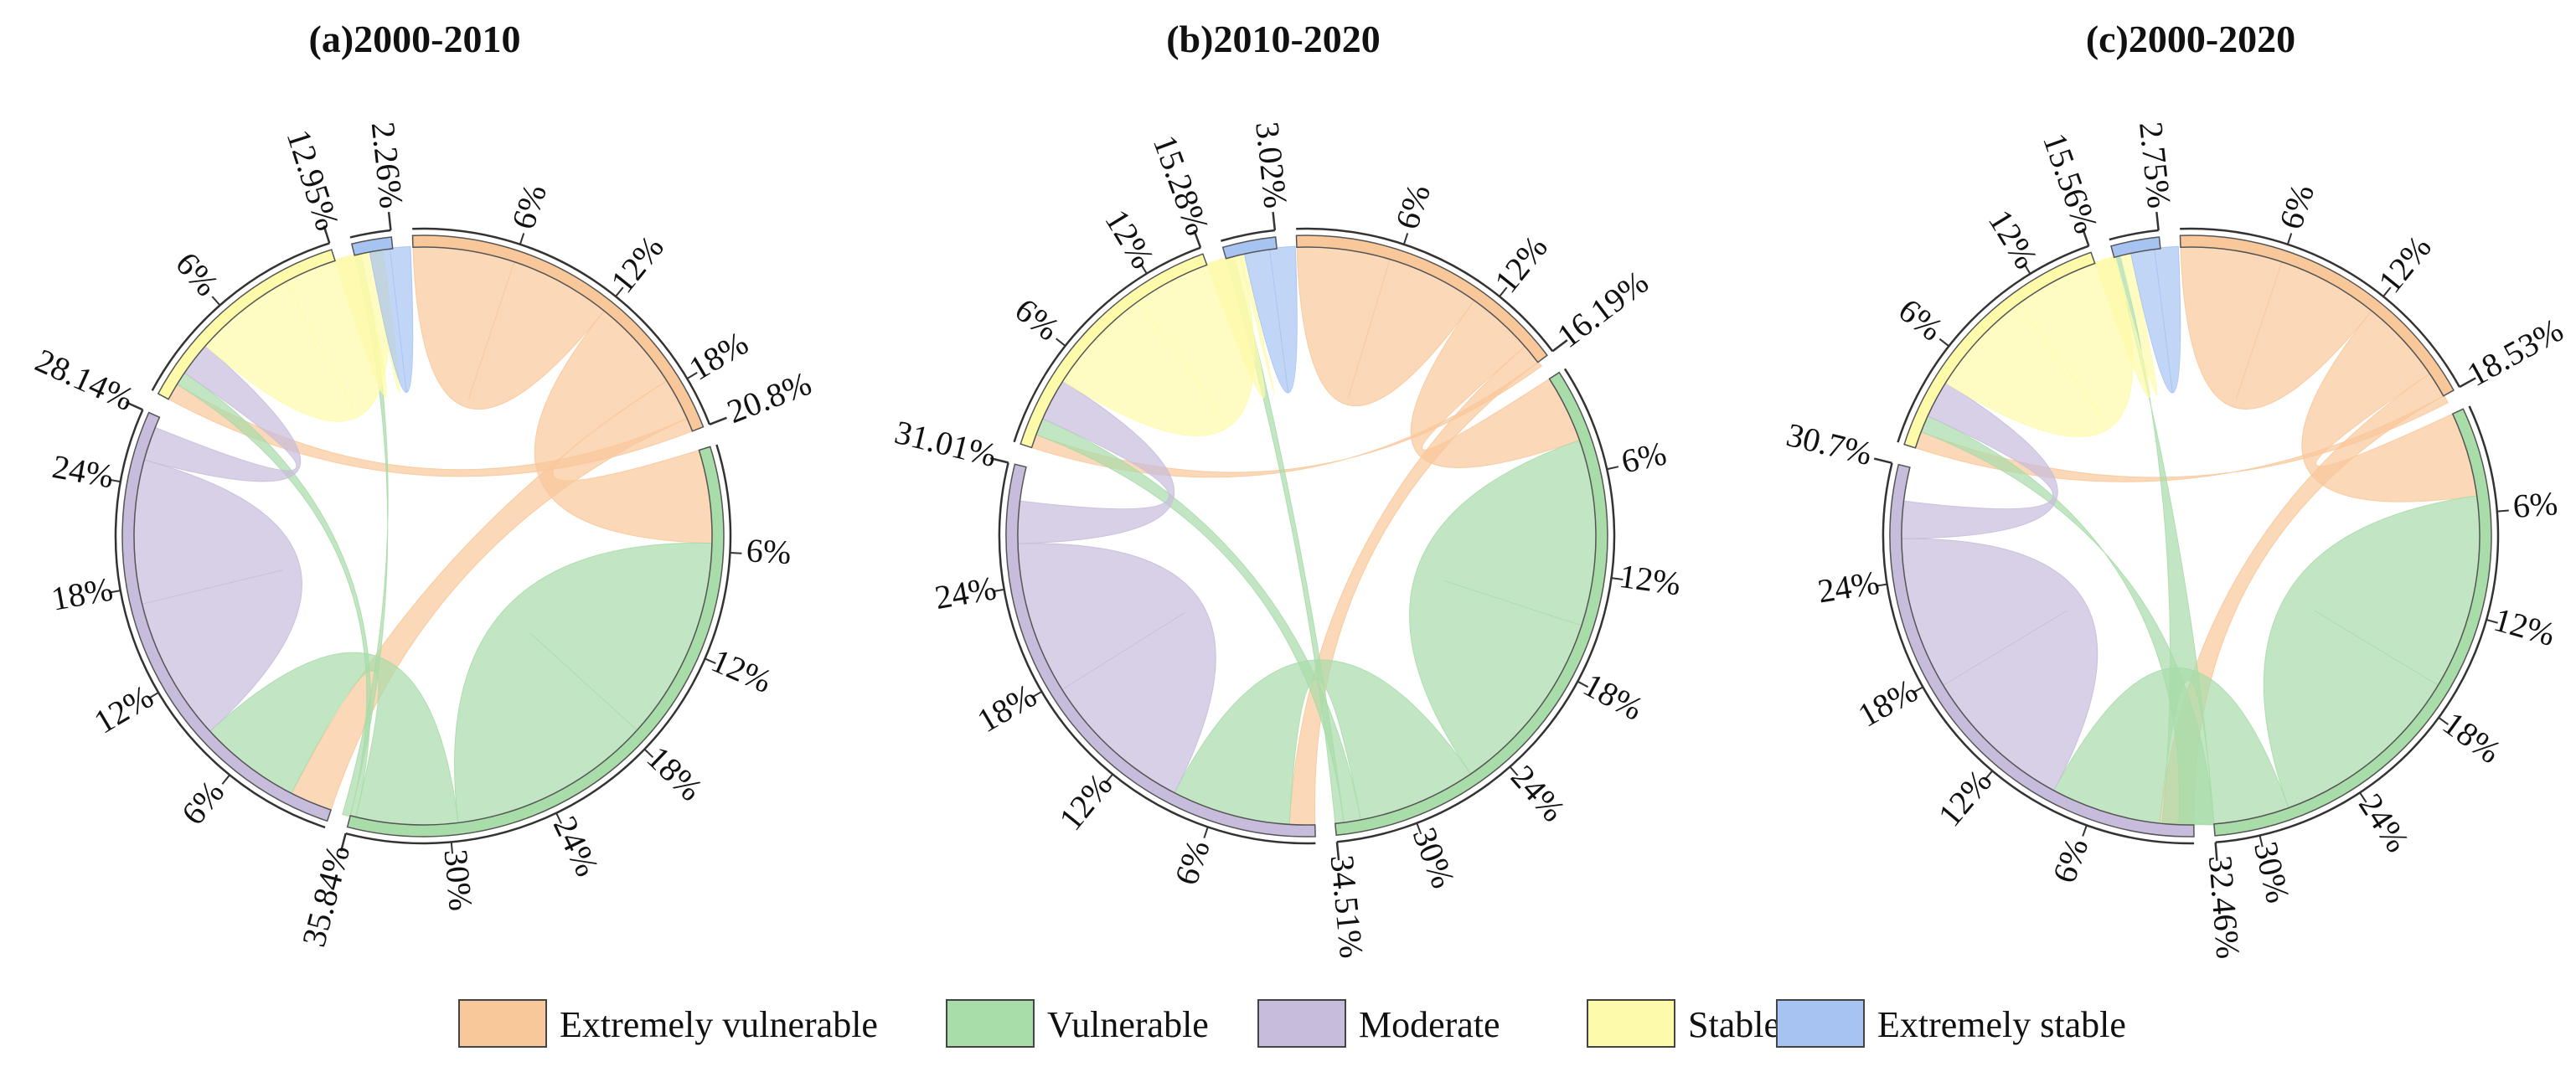 Image resolution: width=2576 pixels, height=1072 pixels. I want to click on chart-title: (c)2000-2020, so click(2190, 39).